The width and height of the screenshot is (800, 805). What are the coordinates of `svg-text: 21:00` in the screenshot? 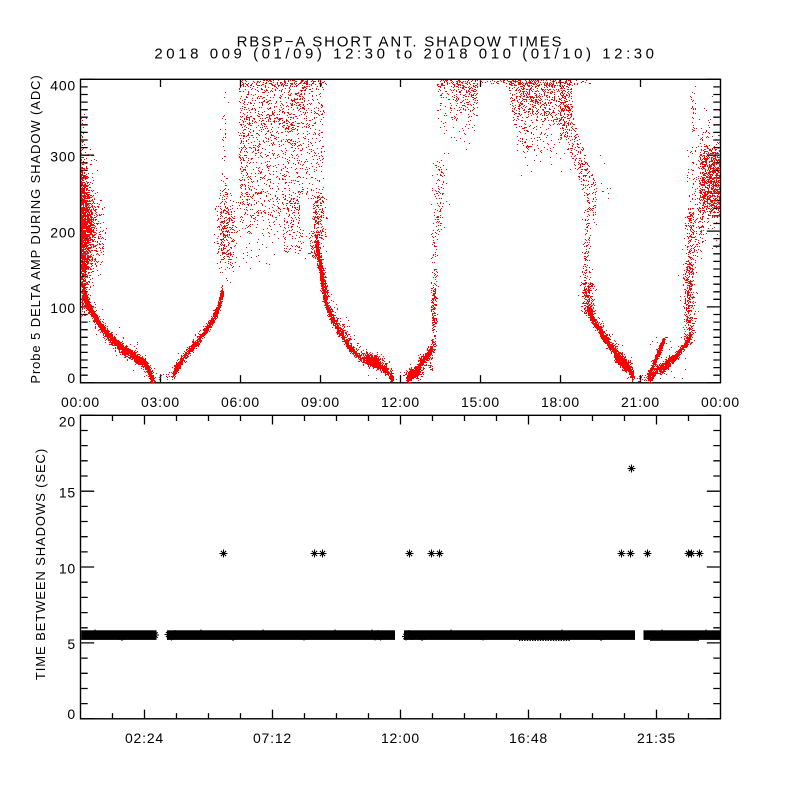 It's located at (640, 402).